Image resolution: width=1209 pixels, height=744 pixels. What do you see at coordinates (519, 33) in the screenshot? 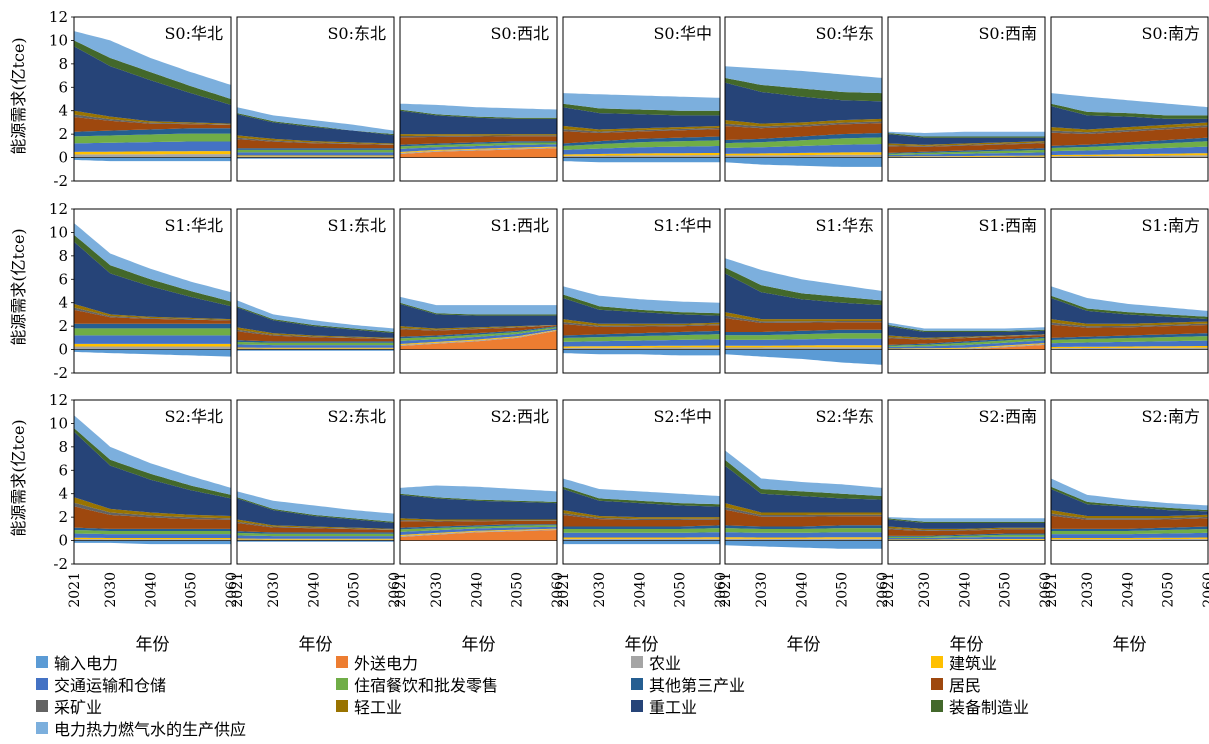
I see `panel-title: S0:西北` at bounding box center [519, 33].